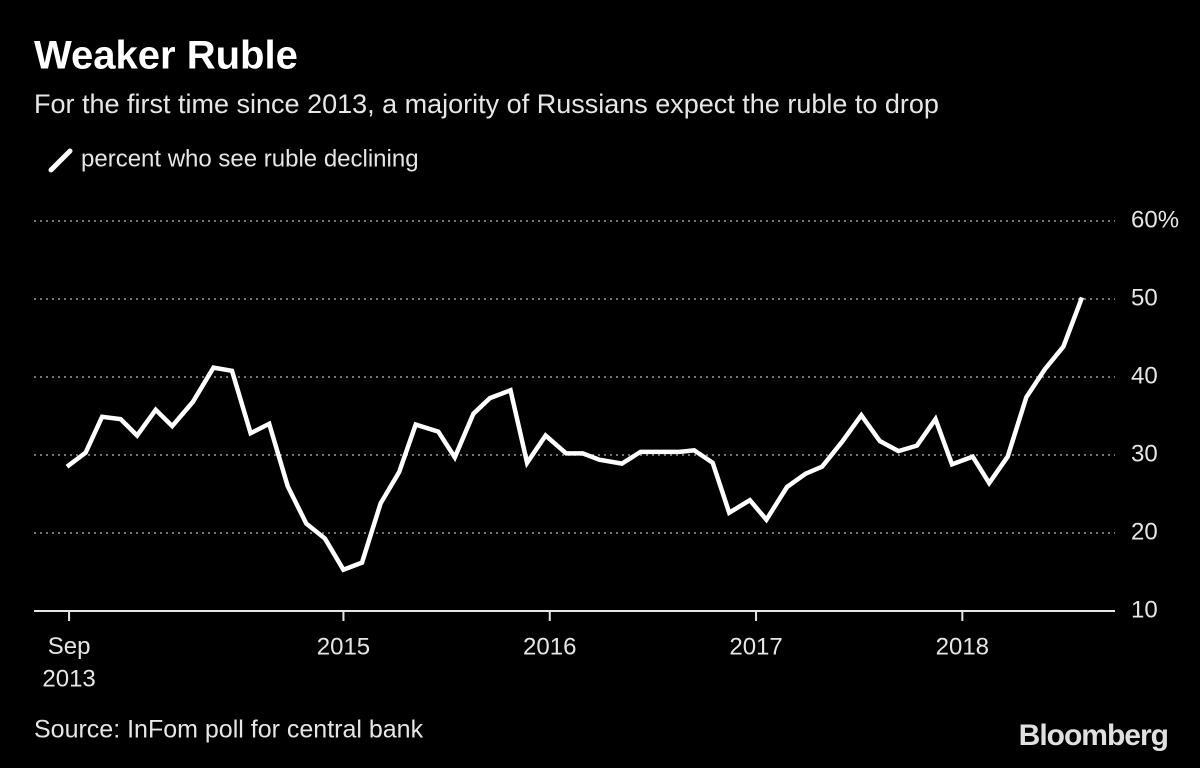  What do you see at coordinates (962, 646) in the screenshot?
I see `x-tick-label: 2018` at bounding box center [962, 646].